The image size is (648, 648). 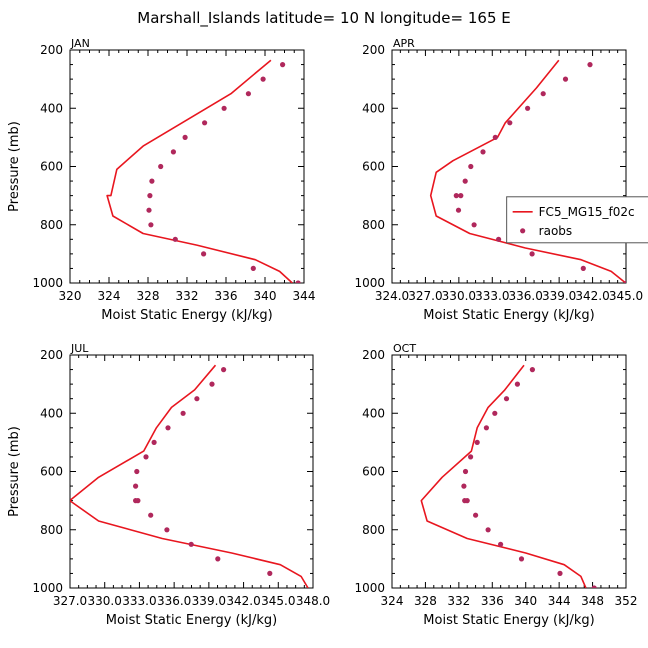 What do you see at coordinates (556, 231) in the screenshot?
I see `legend-obs-label: raobs` at bounding box center [556, 231].